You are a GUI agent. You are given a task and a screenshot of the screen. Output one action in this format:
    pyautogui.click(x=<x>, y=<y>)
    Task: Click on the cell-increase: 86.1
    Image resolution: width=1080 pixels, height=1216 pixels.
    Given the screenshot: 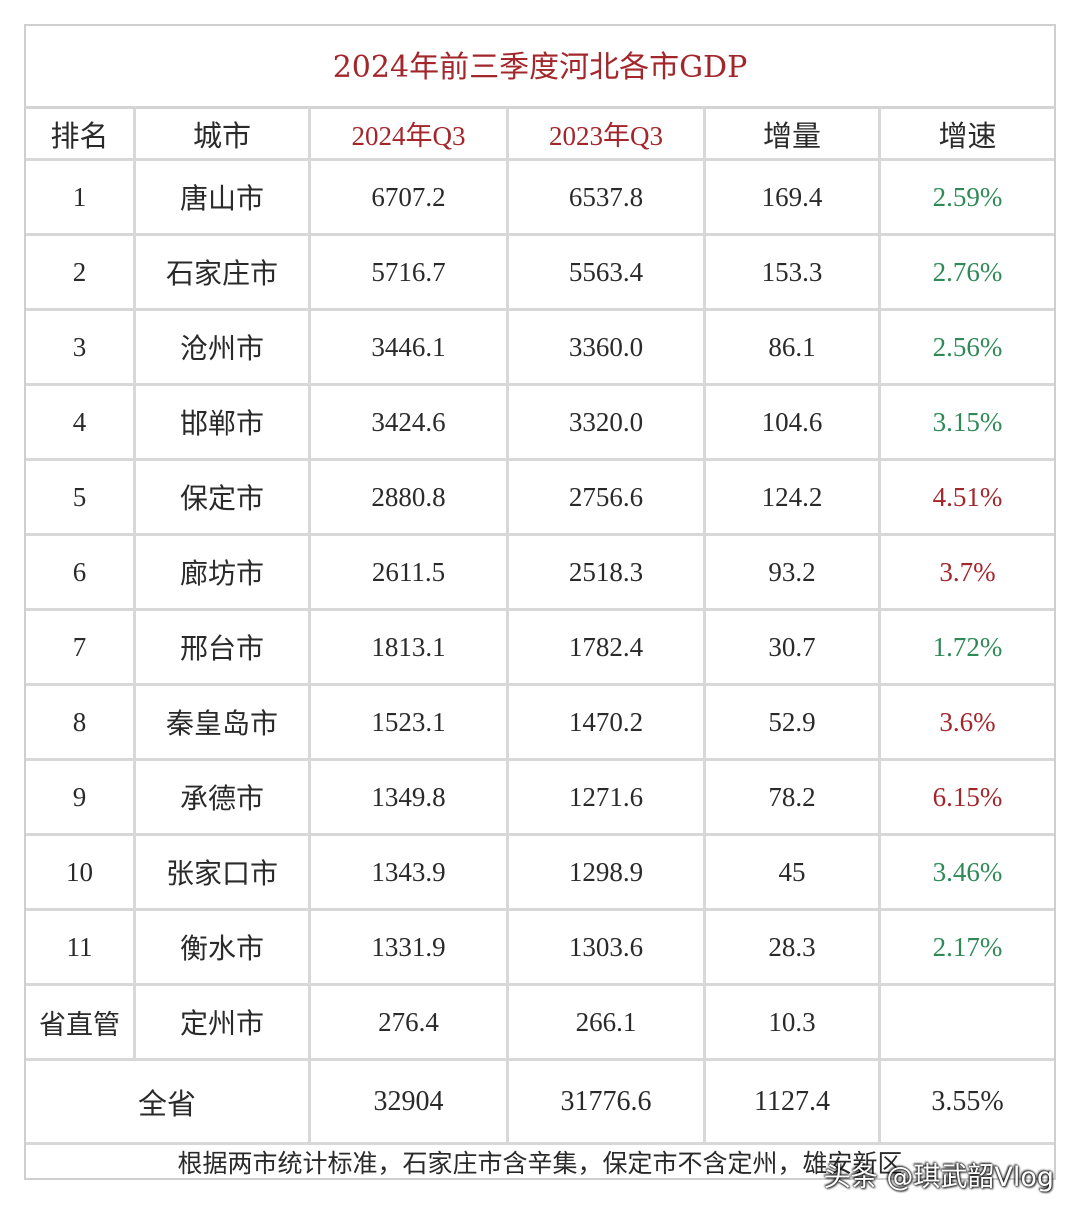 What is the action you would take?
    pyautogui.click(x=793, y=348)
    